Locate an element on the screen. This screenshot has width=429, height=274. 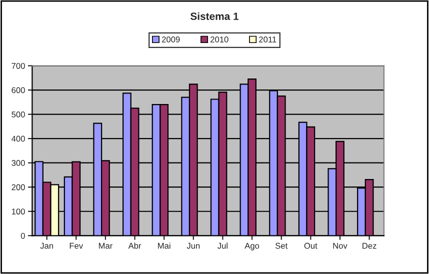
y-tick-label: 0 is located at coordinates (22, 235).